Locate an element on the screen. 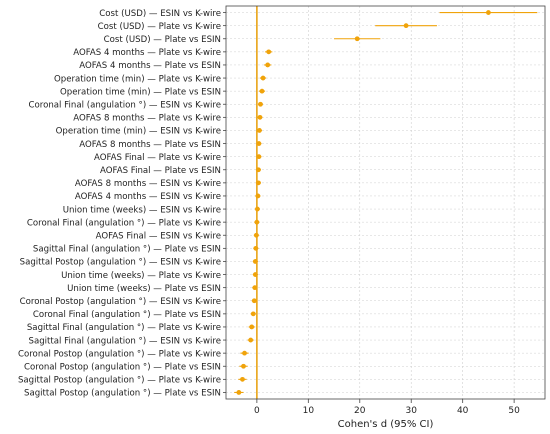 The height and width of the screenshot is (434, 550). row-label: Union time (weeks) — Plate vs ESIN is located at coordinates (144, 289).